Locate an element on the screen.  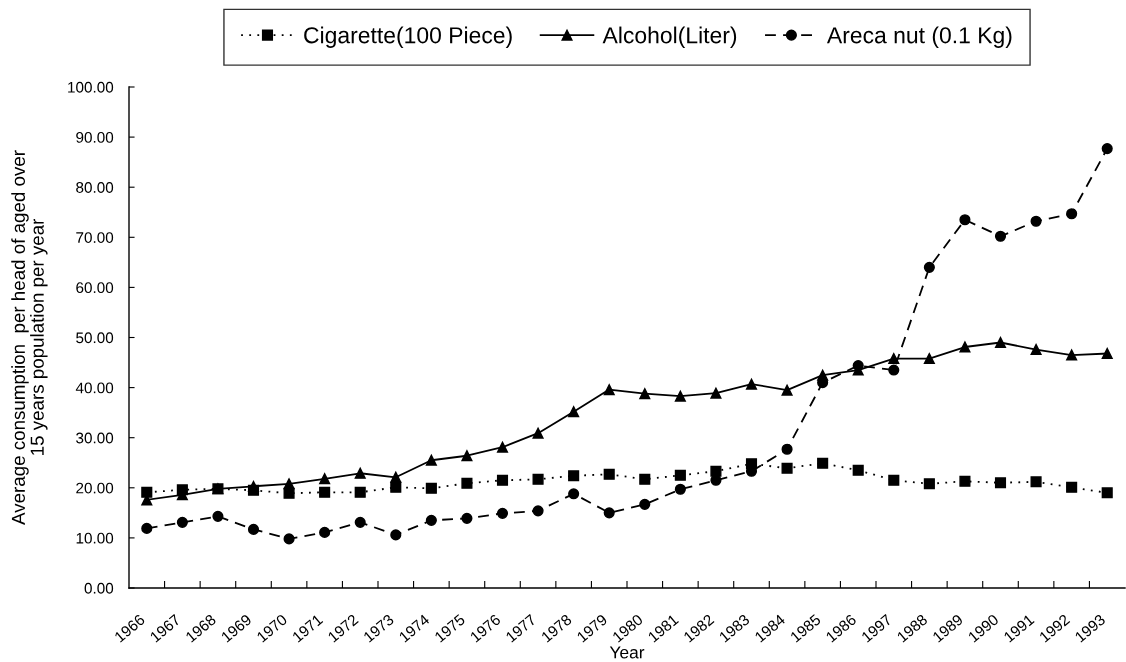
legend-label: Areca nut (0.1 Kg) is located at coordinates (919, 37).